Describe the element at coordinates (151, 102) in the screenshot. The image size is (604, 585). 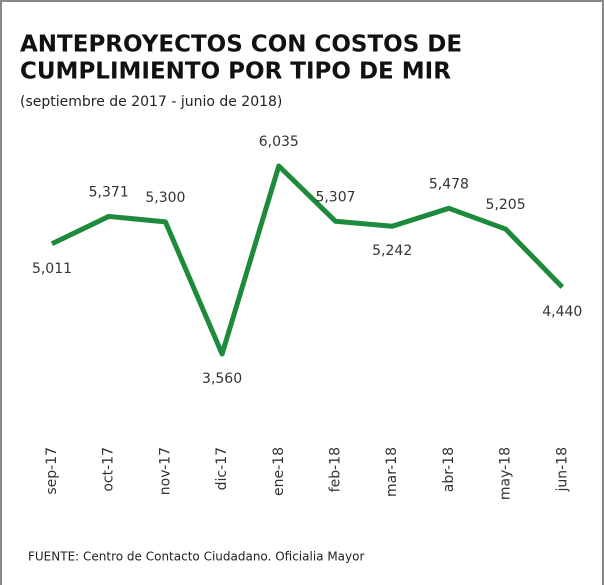
I see `subtitle: (septiembre de 2017 - junio de 2018)` at that location.